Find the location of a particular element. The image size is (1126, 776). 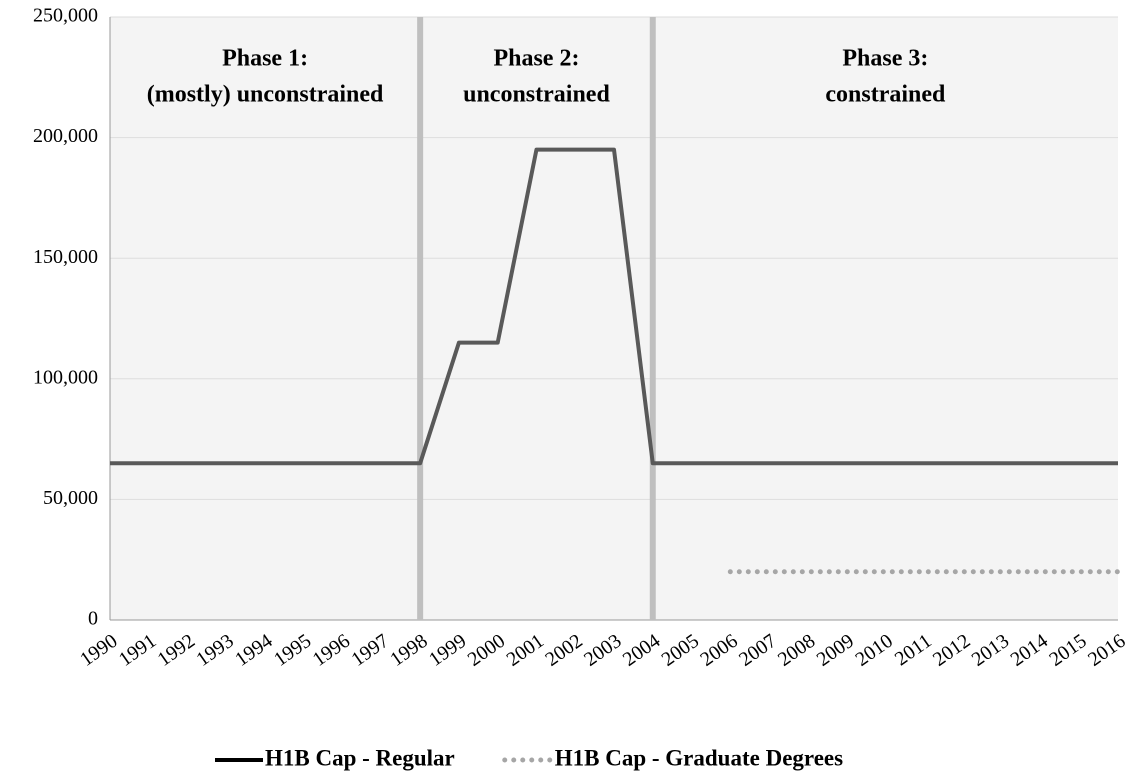

x-tick-label: 2010 is located at coordinates (874, 650).